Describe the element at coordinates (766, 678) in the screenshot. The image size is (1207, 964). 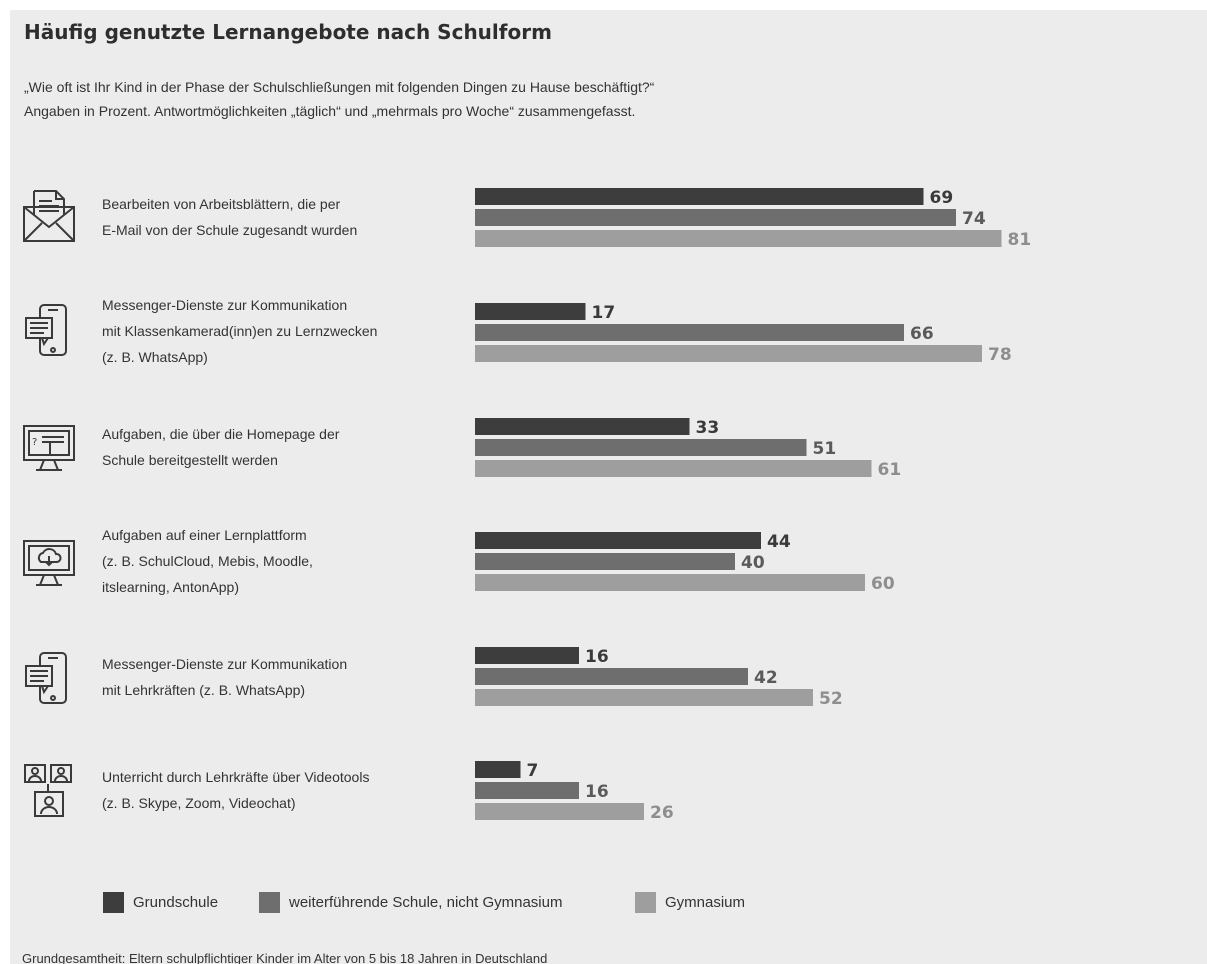
I see `value-label-weiterfuehrende-schule: 42` at that location.